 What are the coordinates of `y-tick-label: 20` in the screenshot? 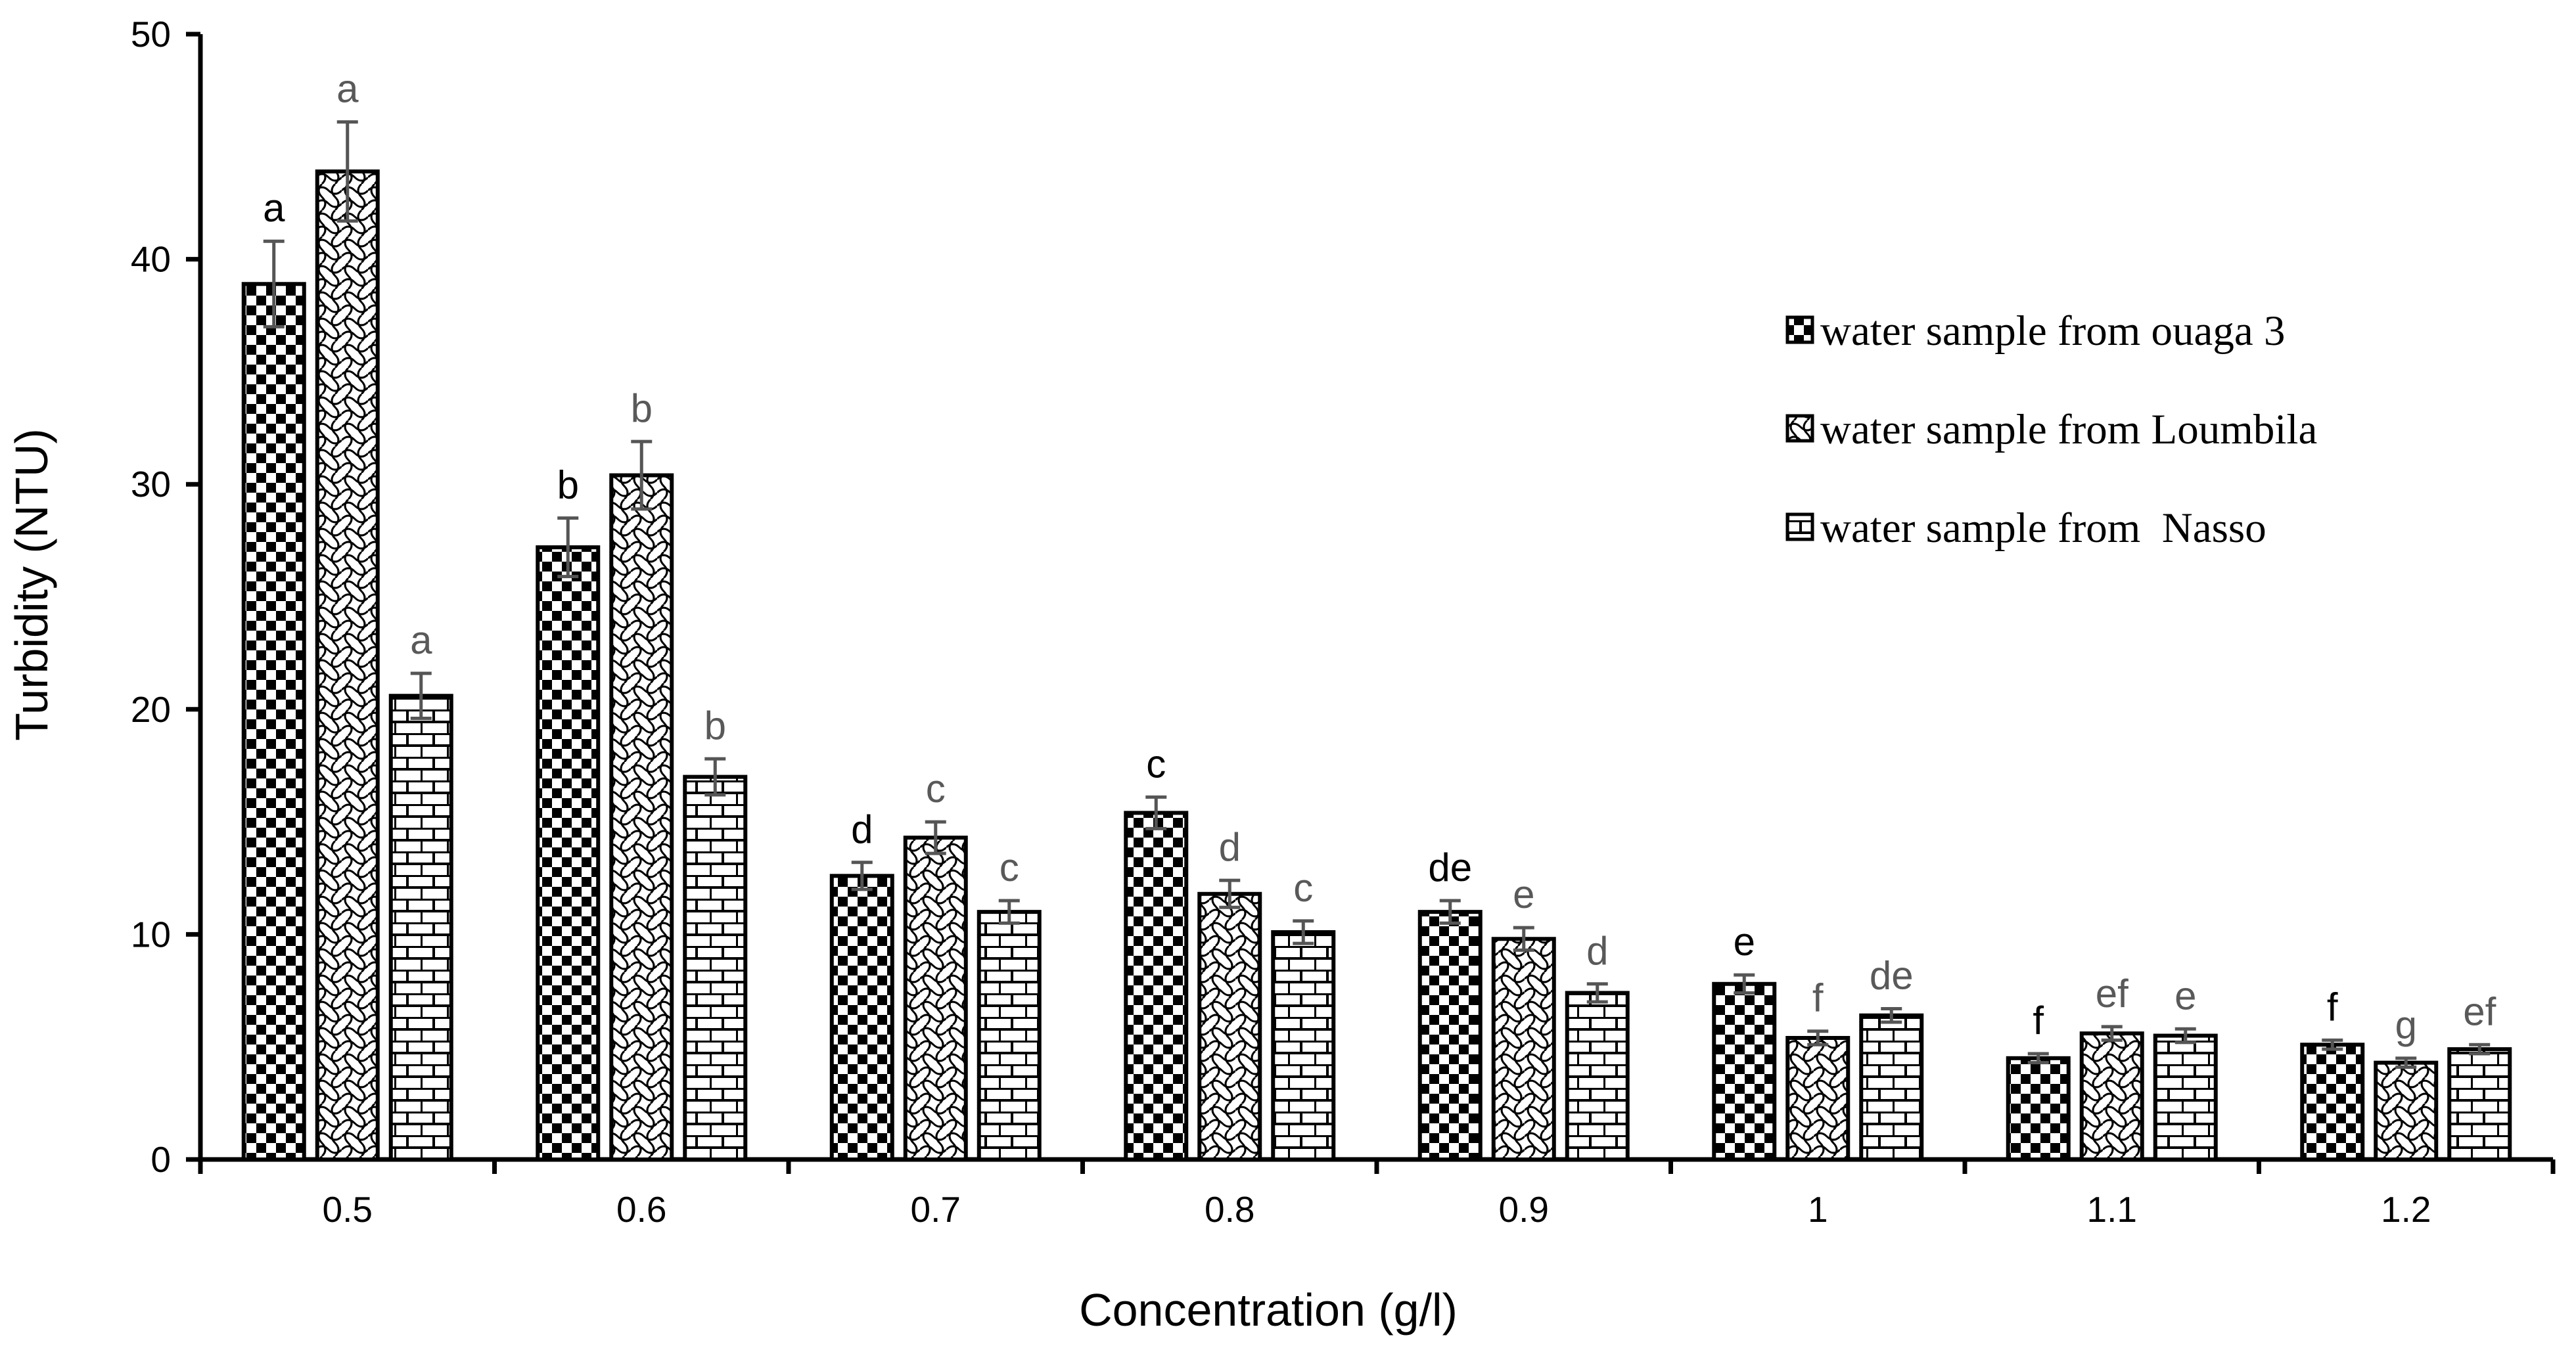 It's located at (151, 710).